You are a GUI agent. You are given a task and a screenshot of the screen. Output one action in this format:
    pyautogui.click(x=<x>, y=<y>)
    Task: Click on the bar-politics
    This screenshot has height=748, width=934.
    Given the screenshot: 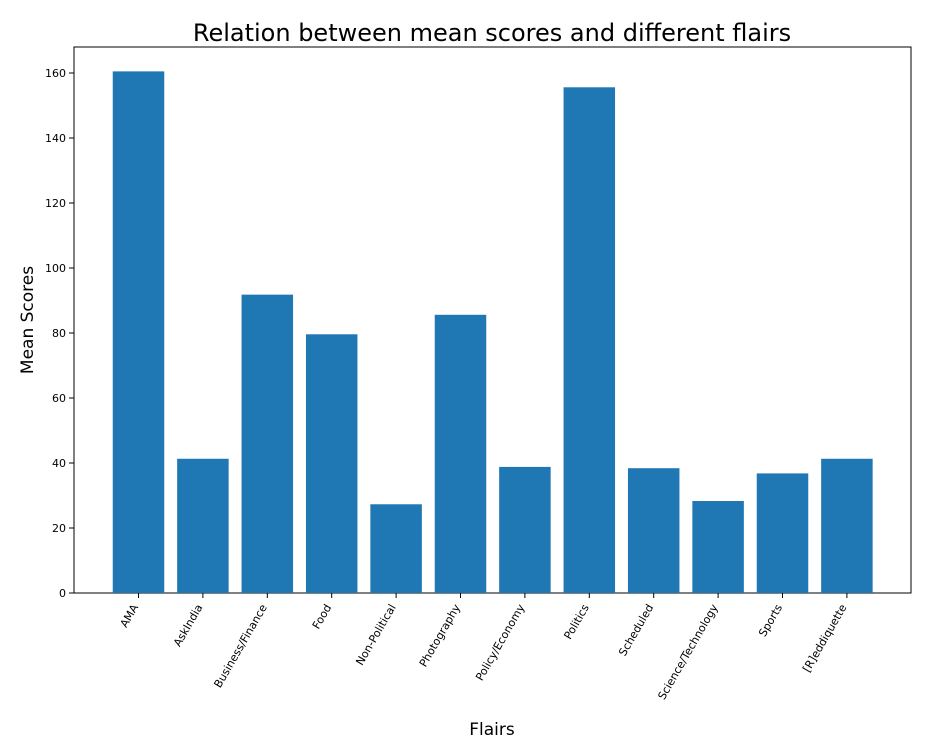 What is the action you would take?
    pyautogui.click(x=589, y=340)
    